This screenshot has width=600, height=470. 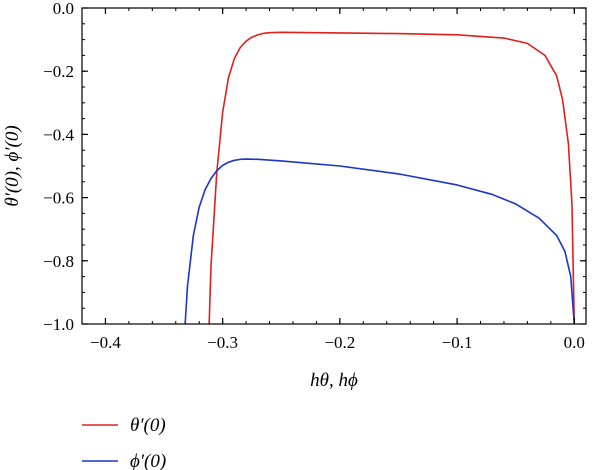 What do you see at coordinates (58, 134) in the screenshot?
I see `y-tick-label: −0.4` at bounding box center [58, 134].